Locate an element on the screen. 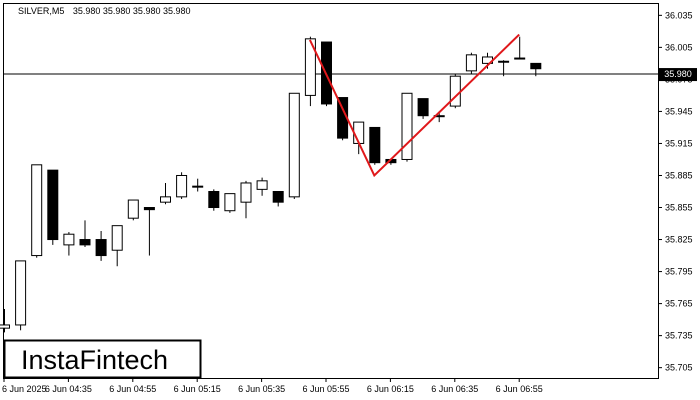  logo-text: InstaFintech is located at coordinates (94, 360).